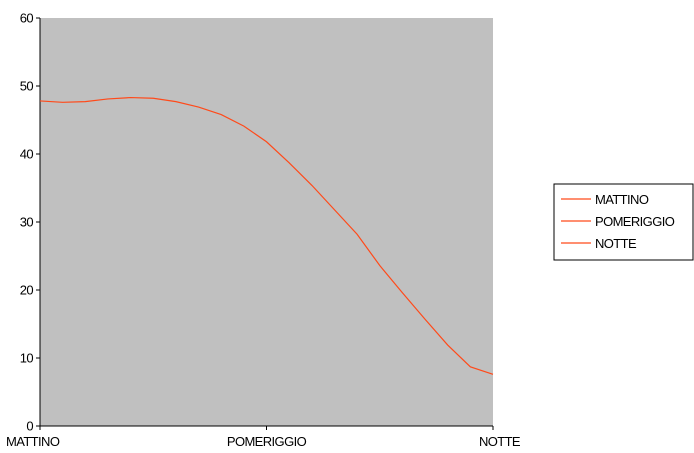 This screenshot has height=453, width=694. What do you see at coordinates (33, 441) in the screenshot?
I see `x-tick-label: MATTINO` at bounding box center [33, 441].